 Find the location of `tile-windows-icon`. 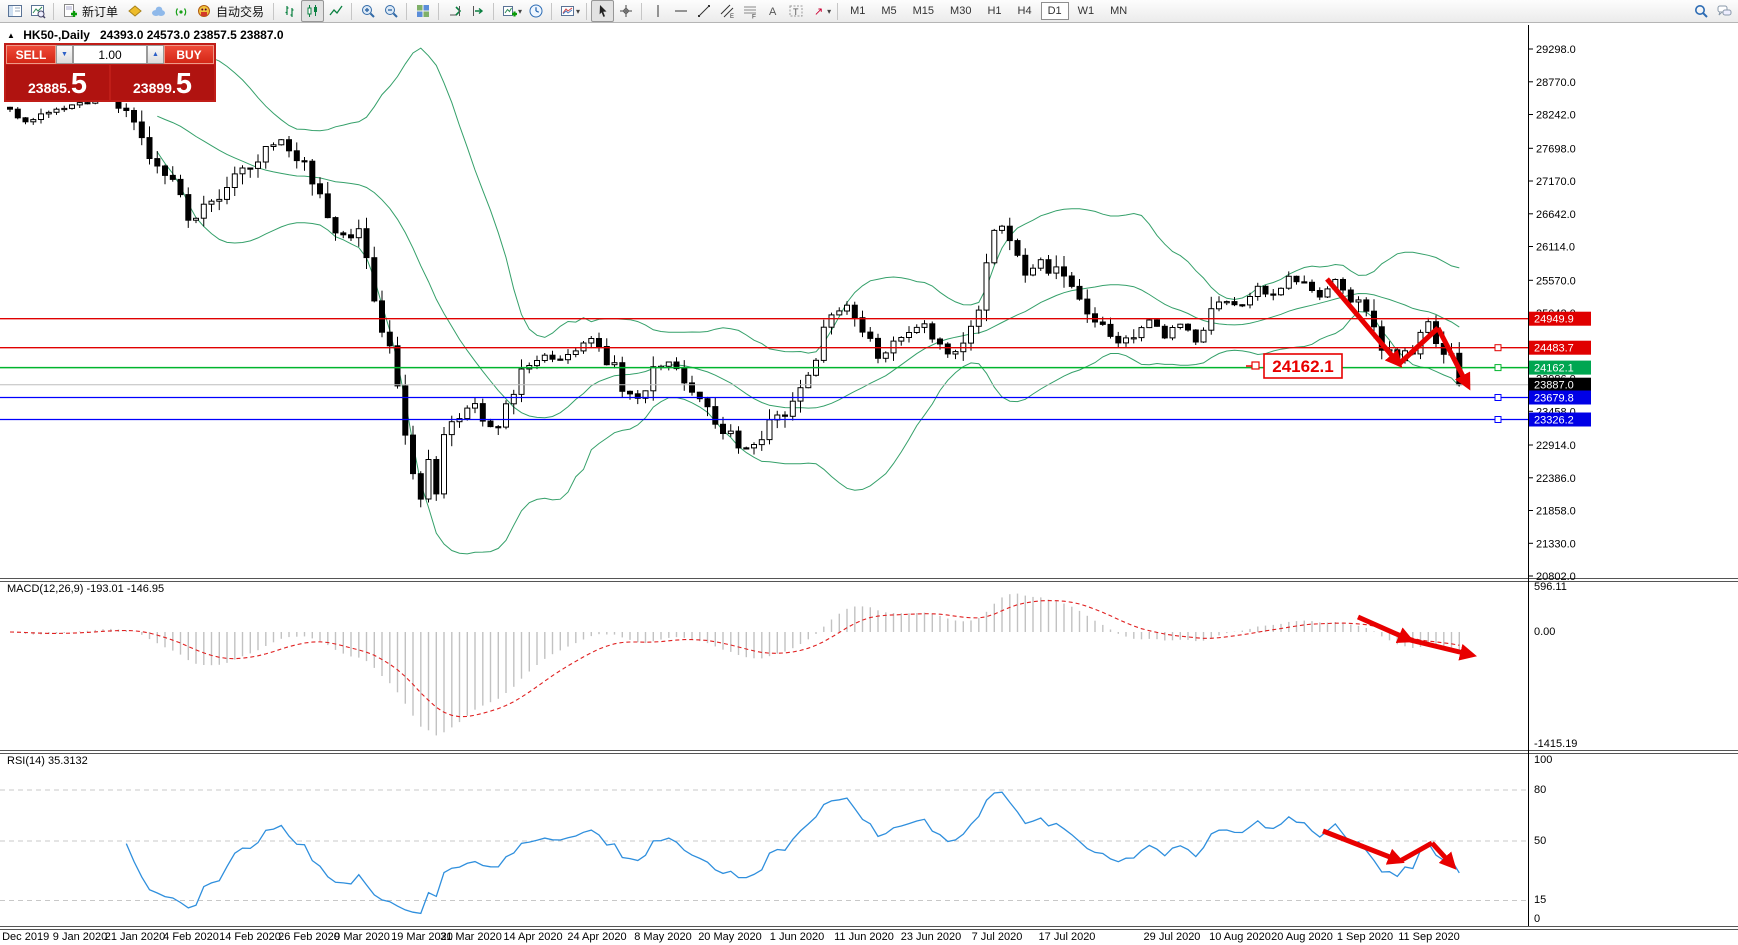

tile-windows-icon is located at coordinates (422, 11).